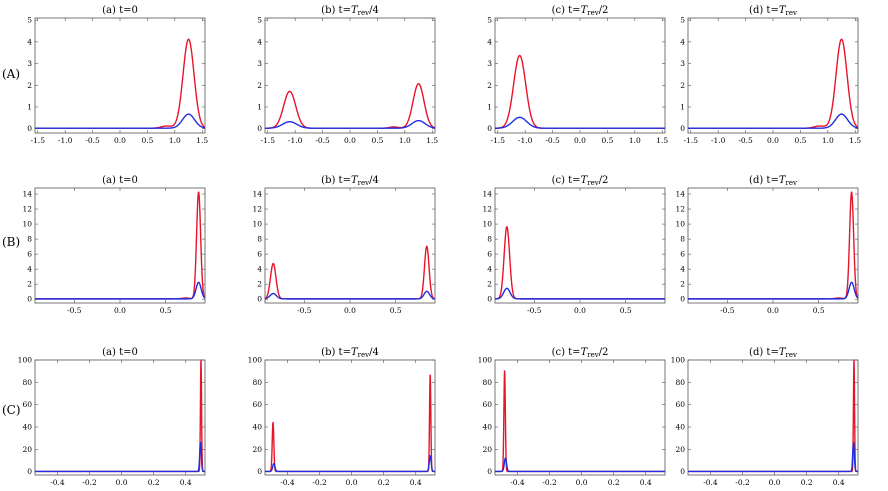 The image size is (888, 491). I want to click on y-tick-label: 60, so click(27, 404).